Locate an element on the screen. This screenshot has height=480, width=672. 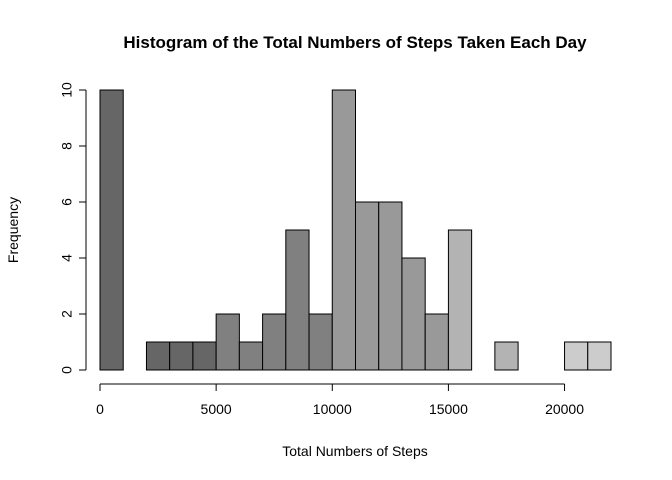
y-tick-label: 8 is located at coordinates (67, 146).